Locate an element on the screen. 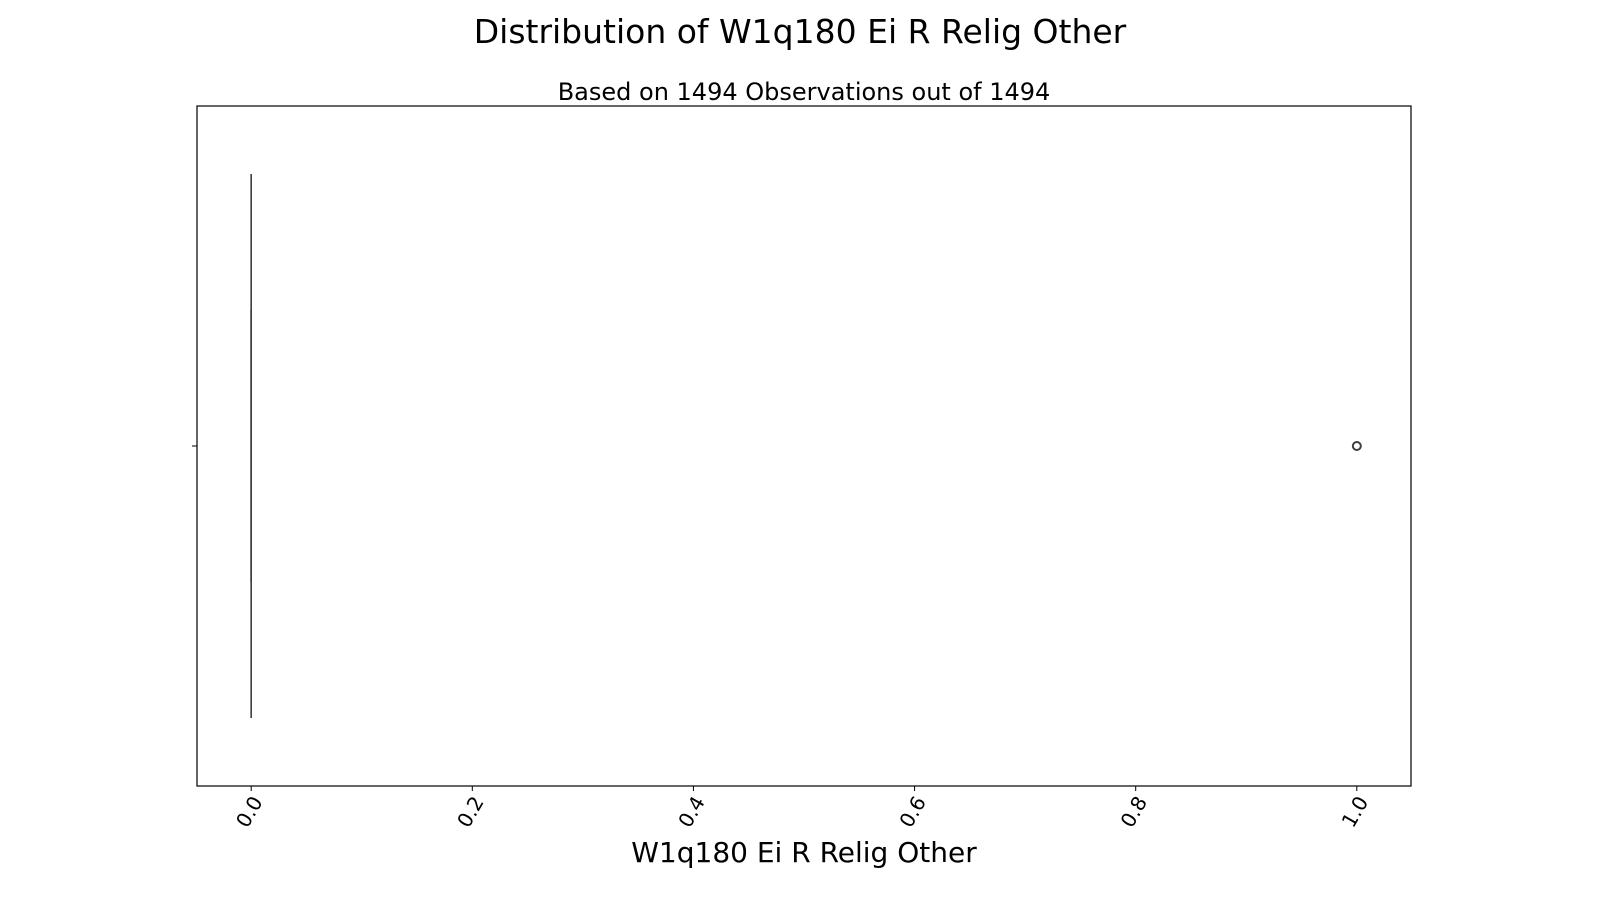 The height and width of the screenshot is (900, 1600). x-tick-label: 0.2 is located at coordinates (470, 812).